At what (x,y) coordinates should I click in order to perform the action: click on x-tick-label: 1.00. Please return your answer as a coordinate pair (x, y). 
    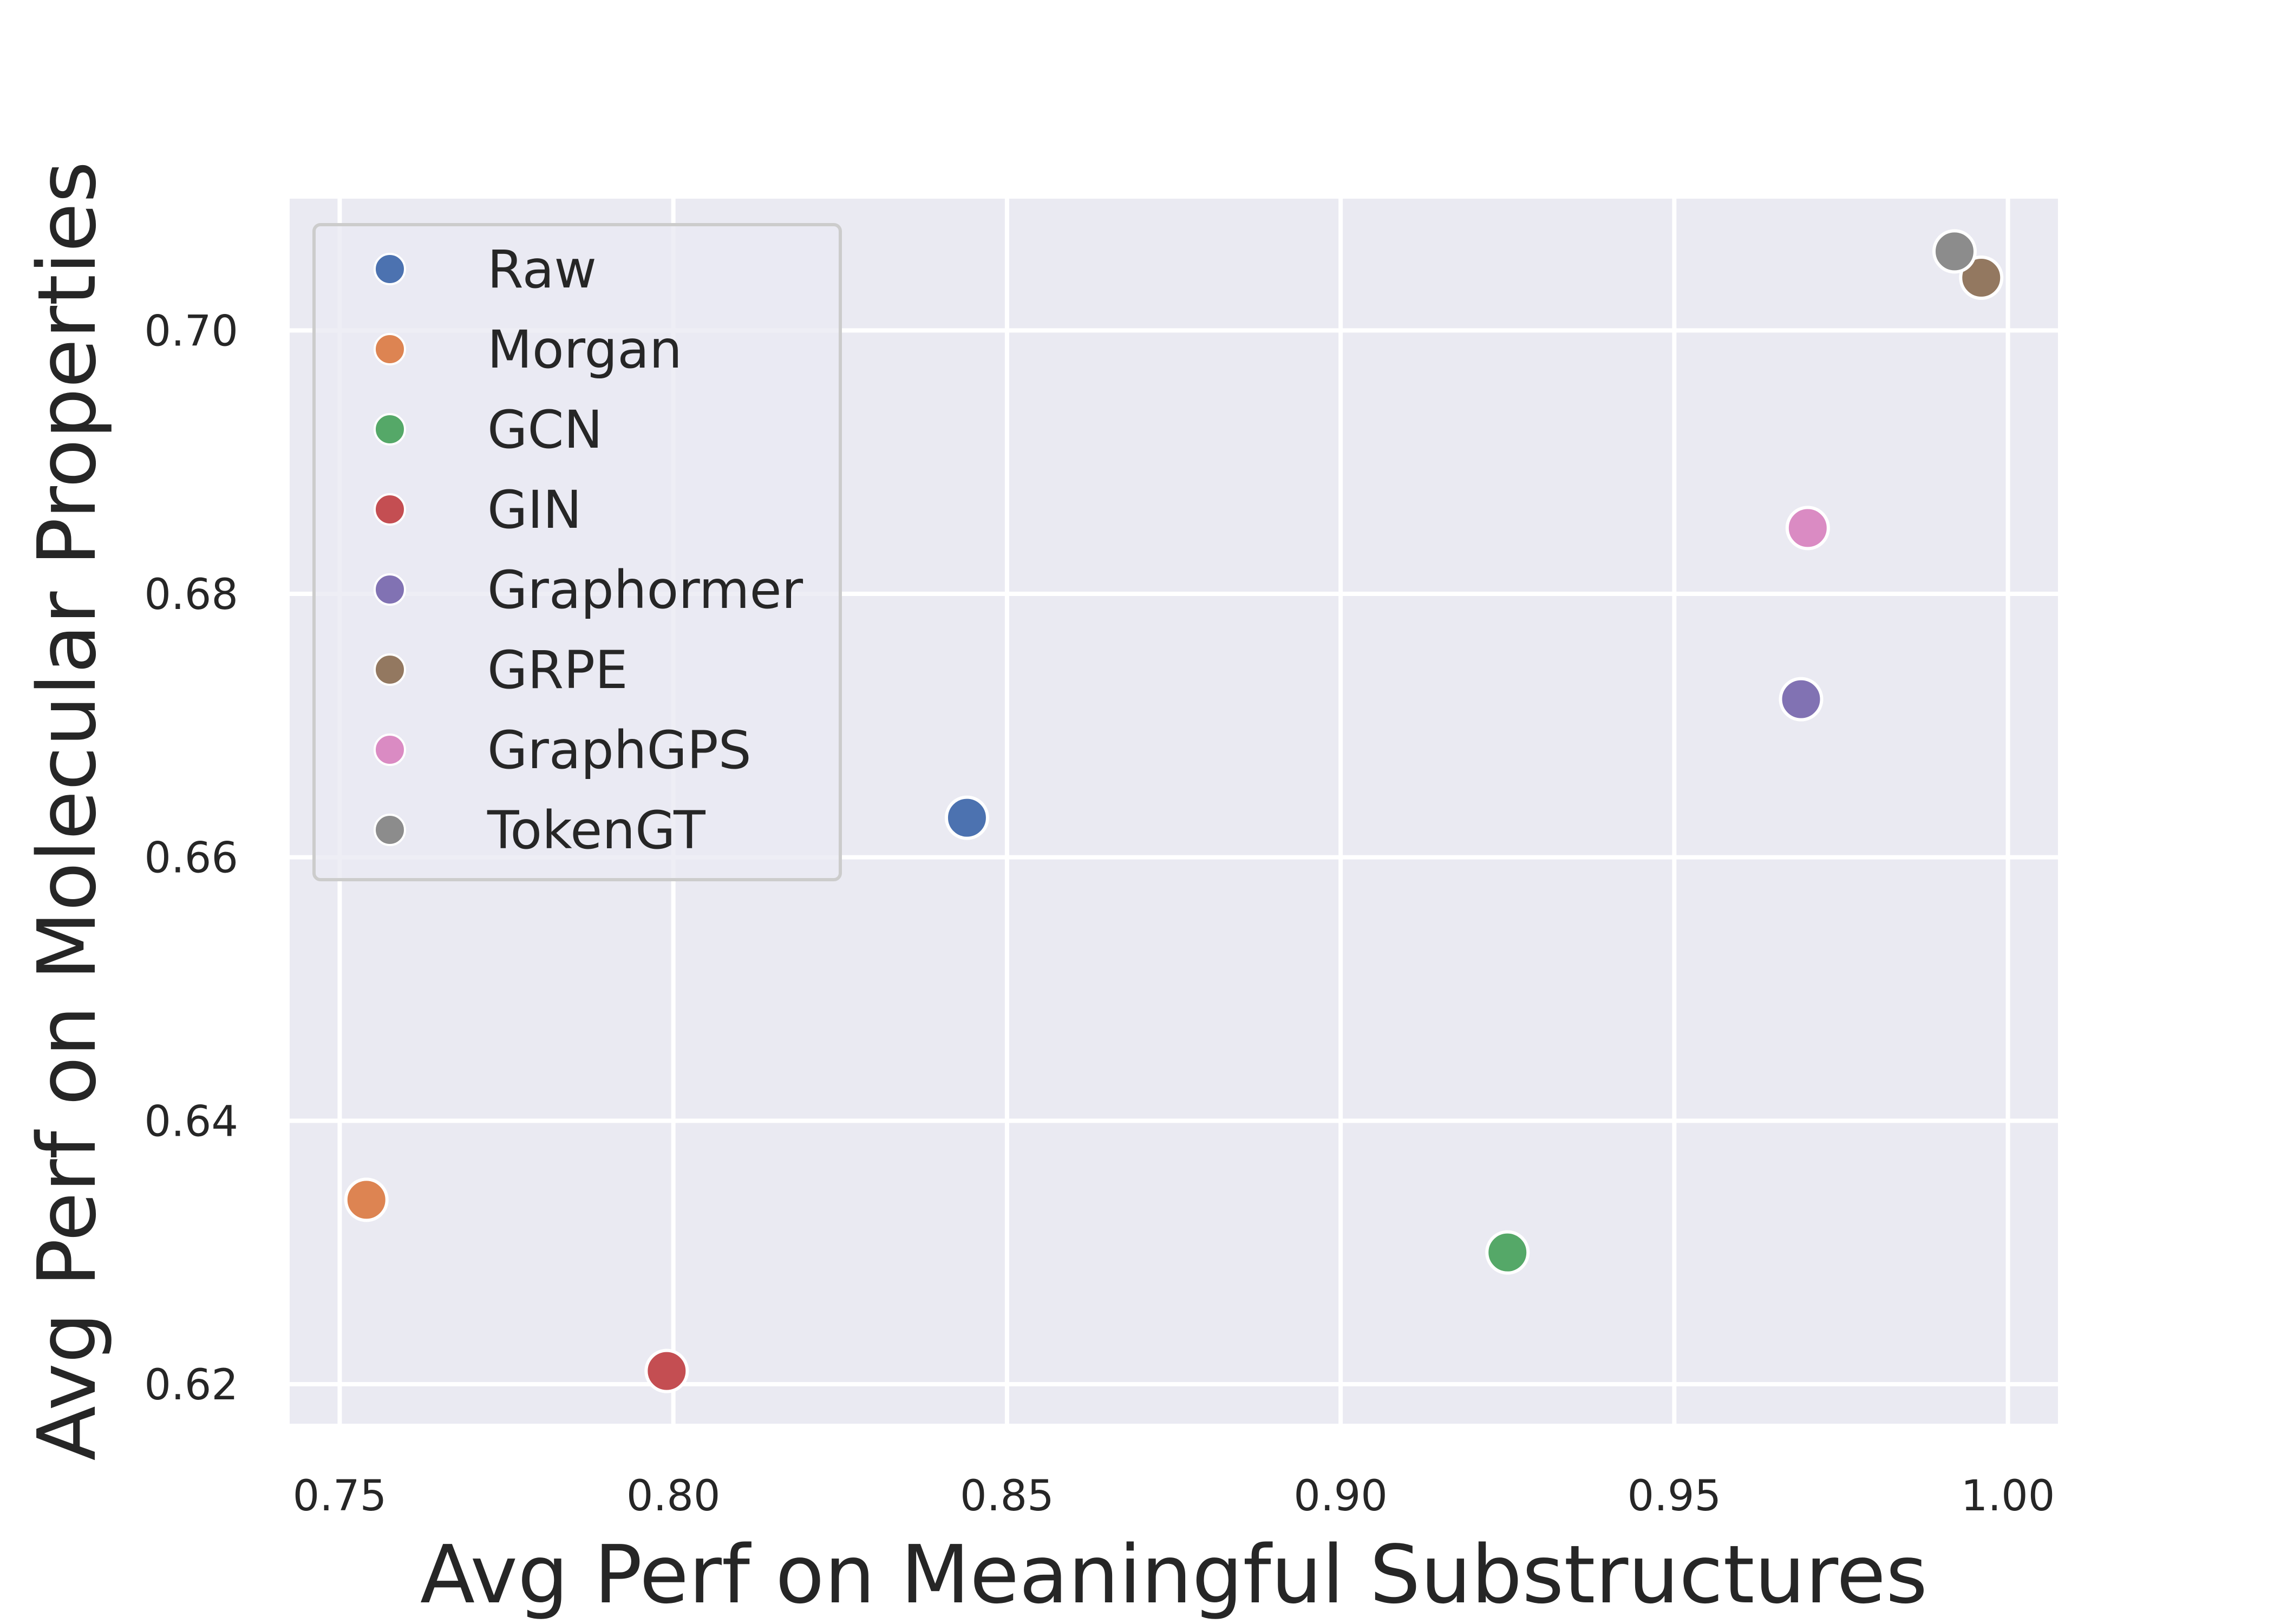
    Looking at the image, I should click on (2008, 1496).